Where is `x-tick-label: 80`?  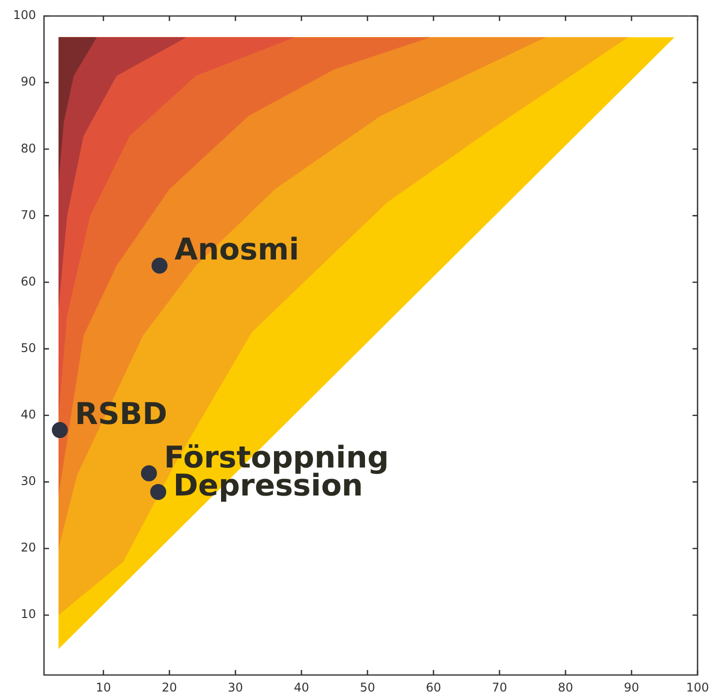 x-tick-label: 80 is located at coordinates (566, 687).